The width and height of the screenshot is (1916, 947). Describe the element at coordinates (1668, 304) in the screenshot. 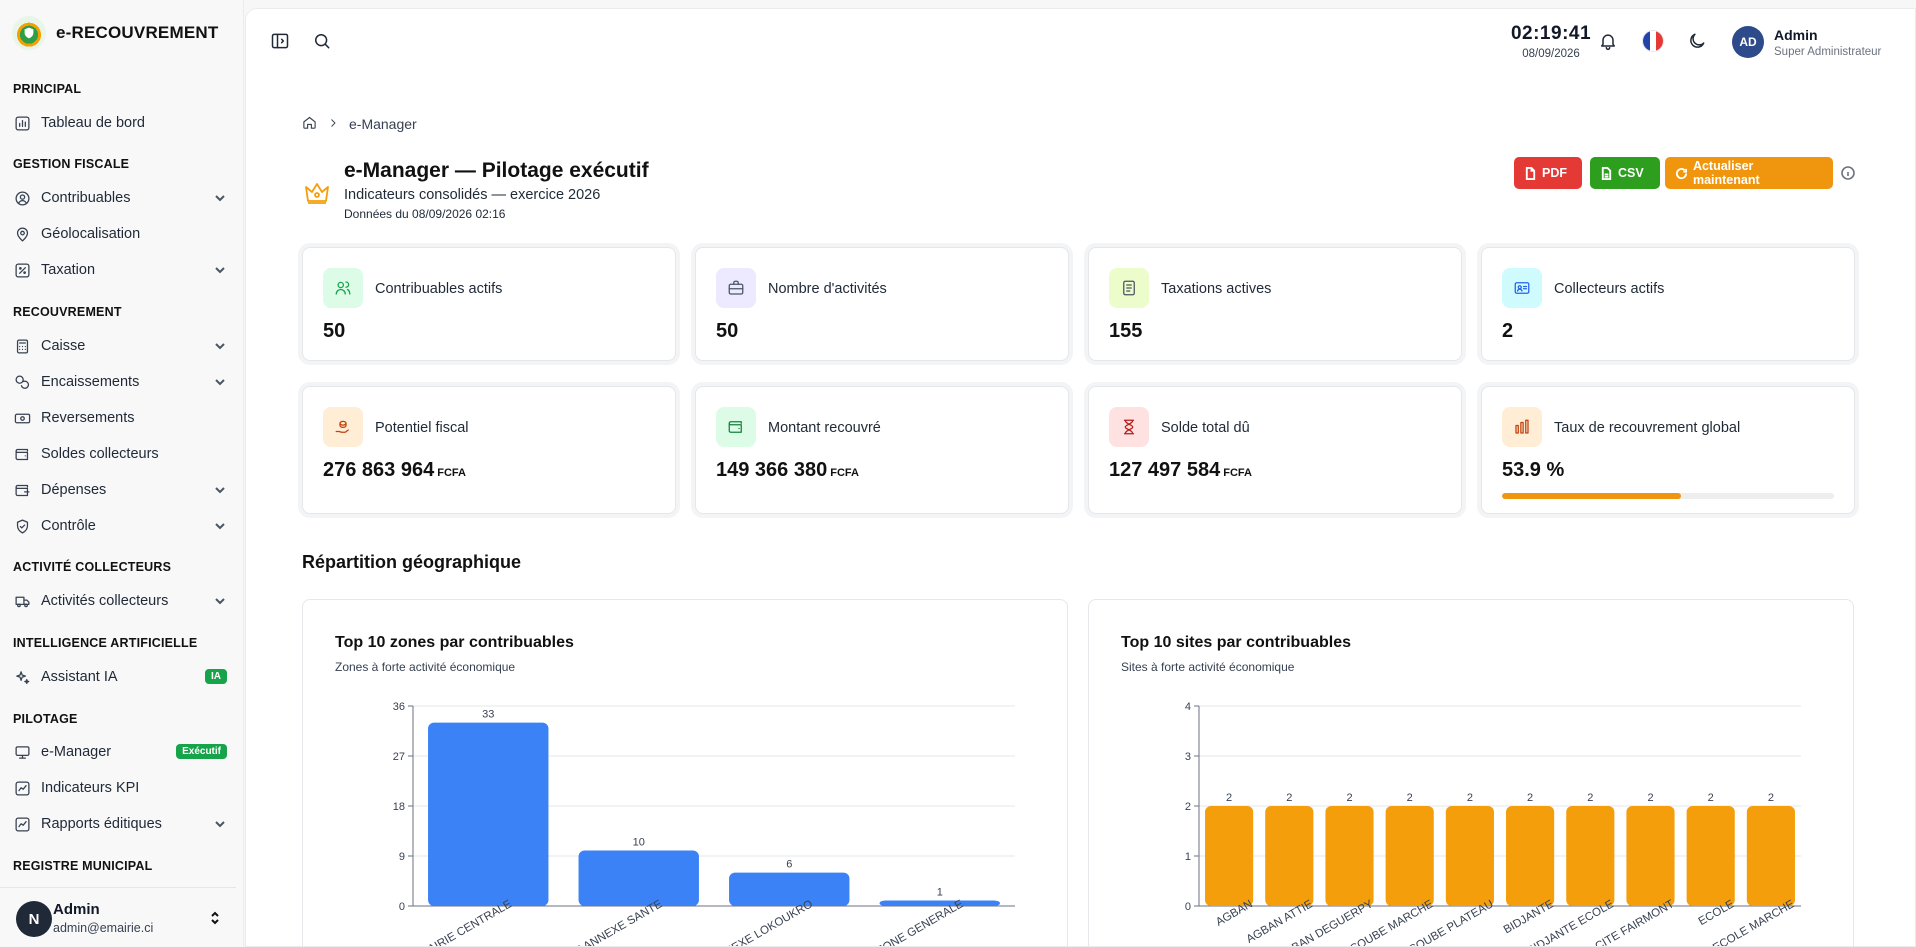

I see `kpi-card-collecteurs-actifs: Collecteurs actifs 2` at that location.